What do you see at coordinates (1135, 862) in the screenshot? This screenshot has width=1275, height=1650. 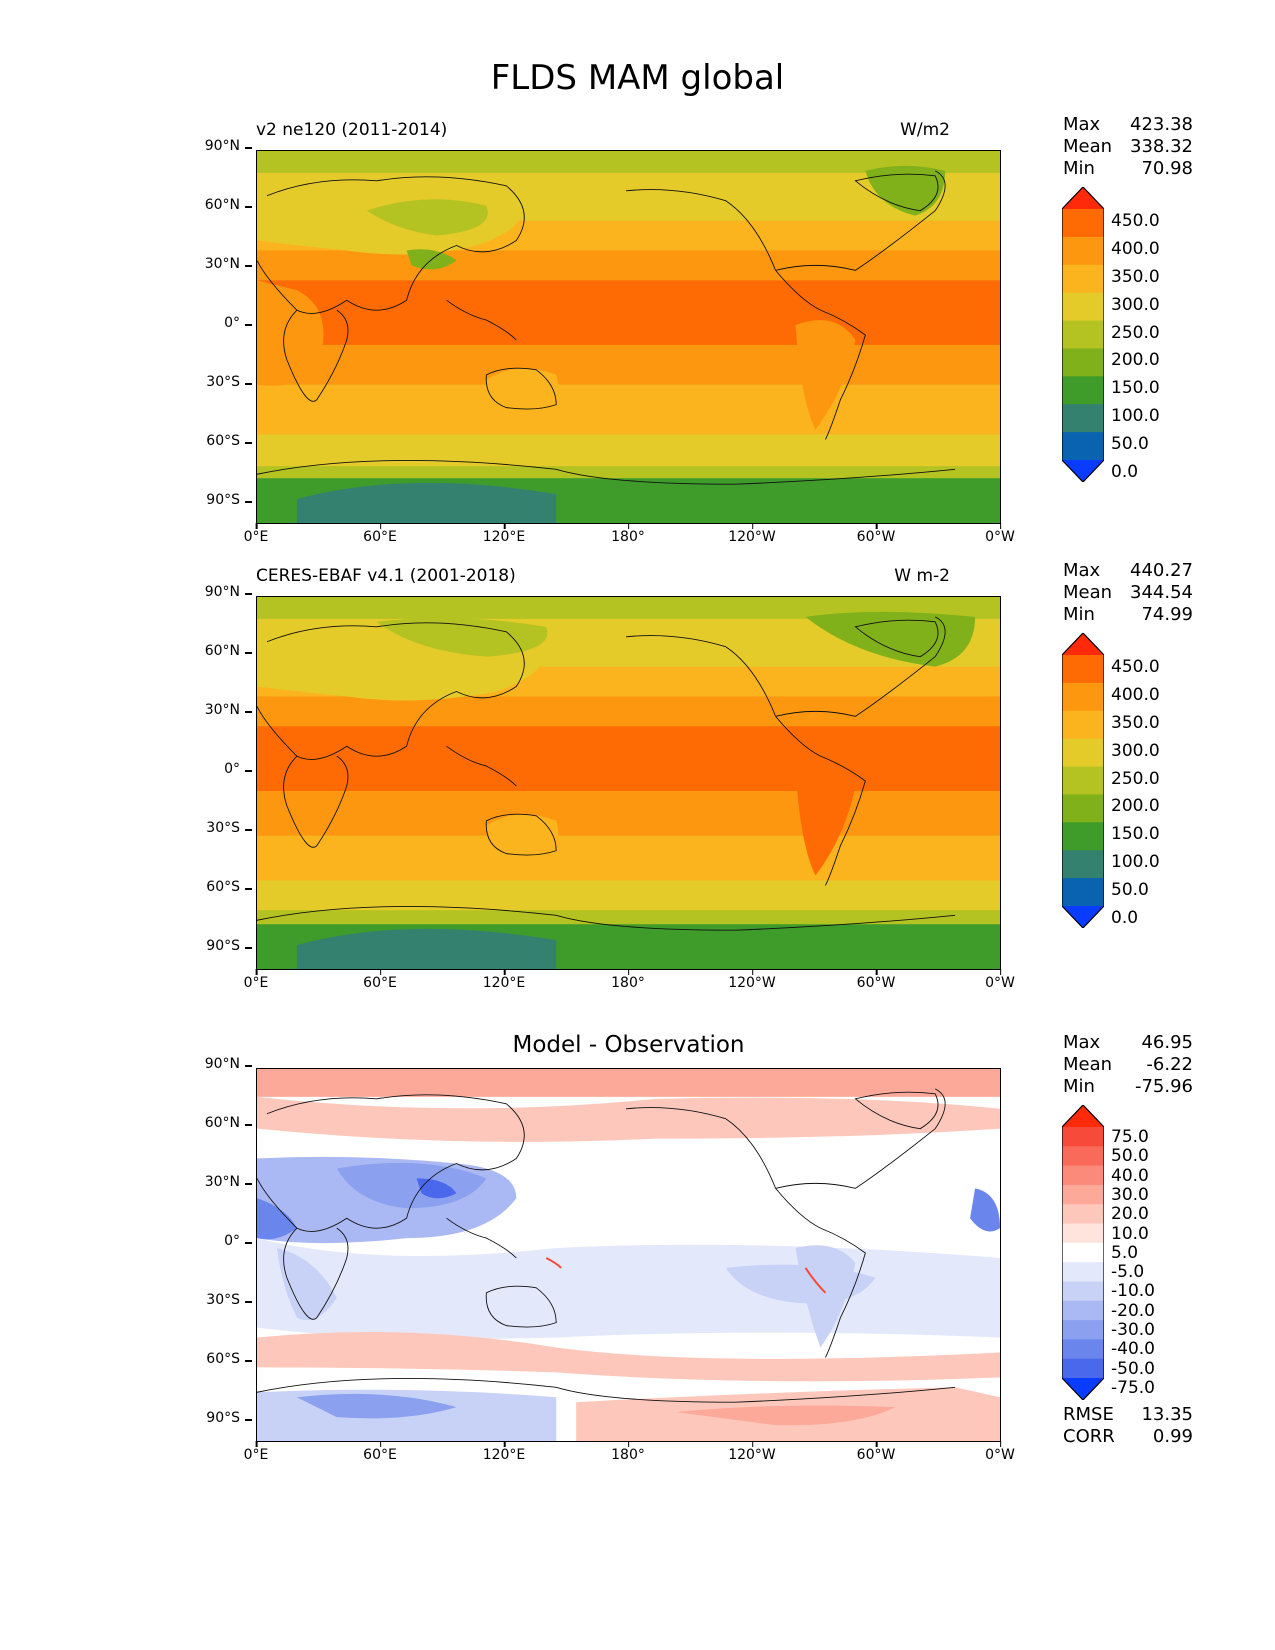 I see `colorbar-label: 100.0` at bounding box center [1135, 862].